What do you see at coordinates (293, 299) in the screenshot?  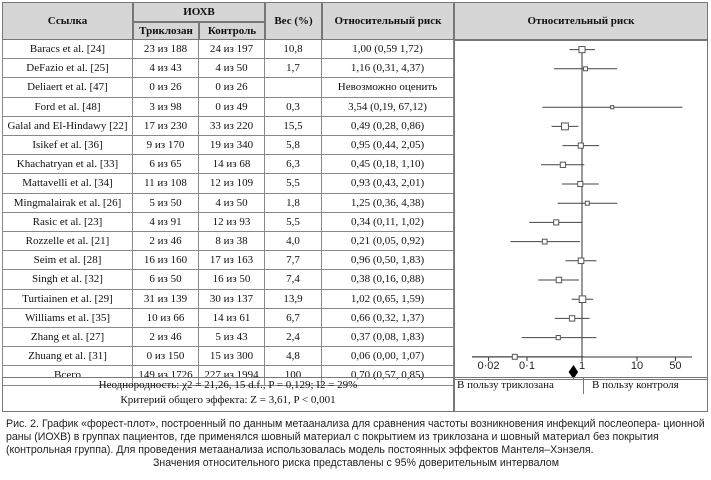 I see `weight-cell: 13,9` at bounding box center [293, 299].